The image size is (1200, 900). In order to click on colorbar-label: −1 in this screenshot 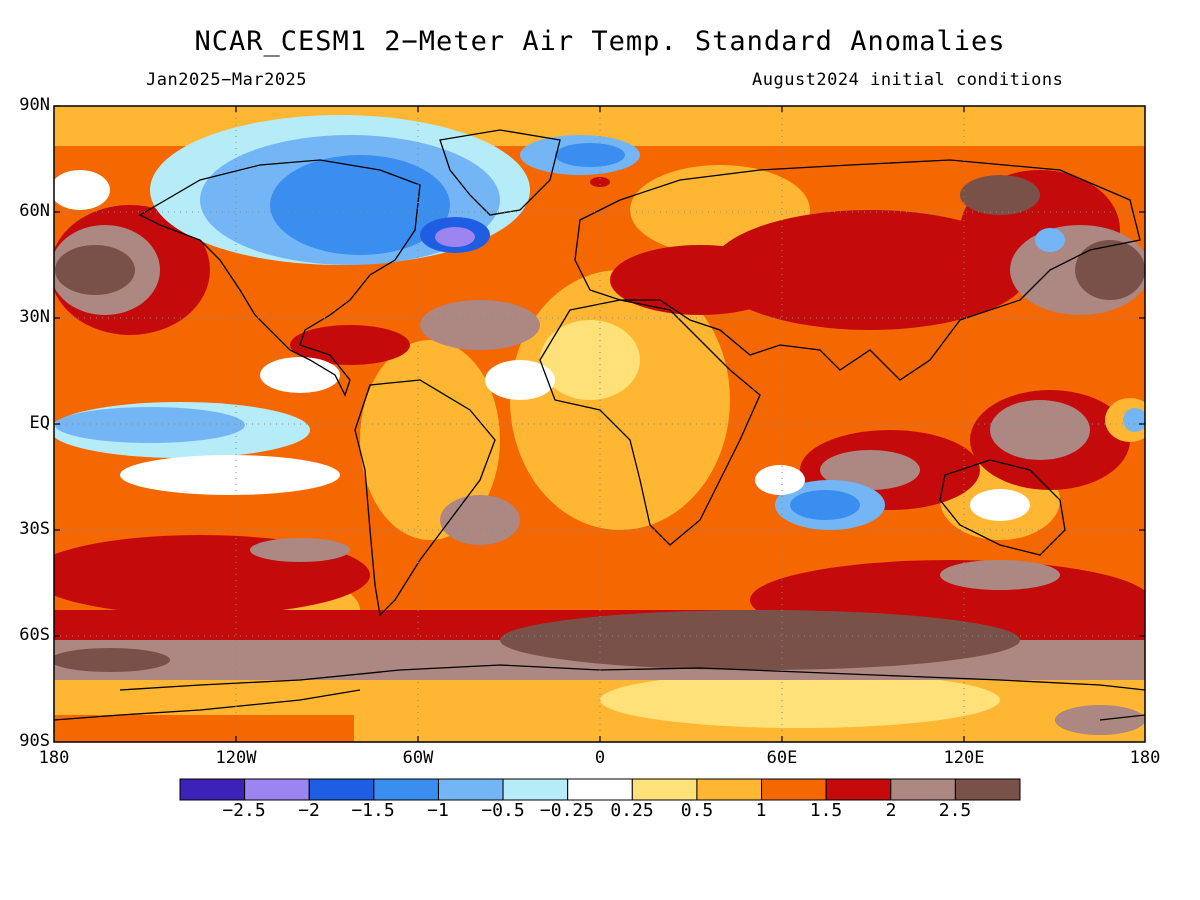, I will do `click(438, 810)`.